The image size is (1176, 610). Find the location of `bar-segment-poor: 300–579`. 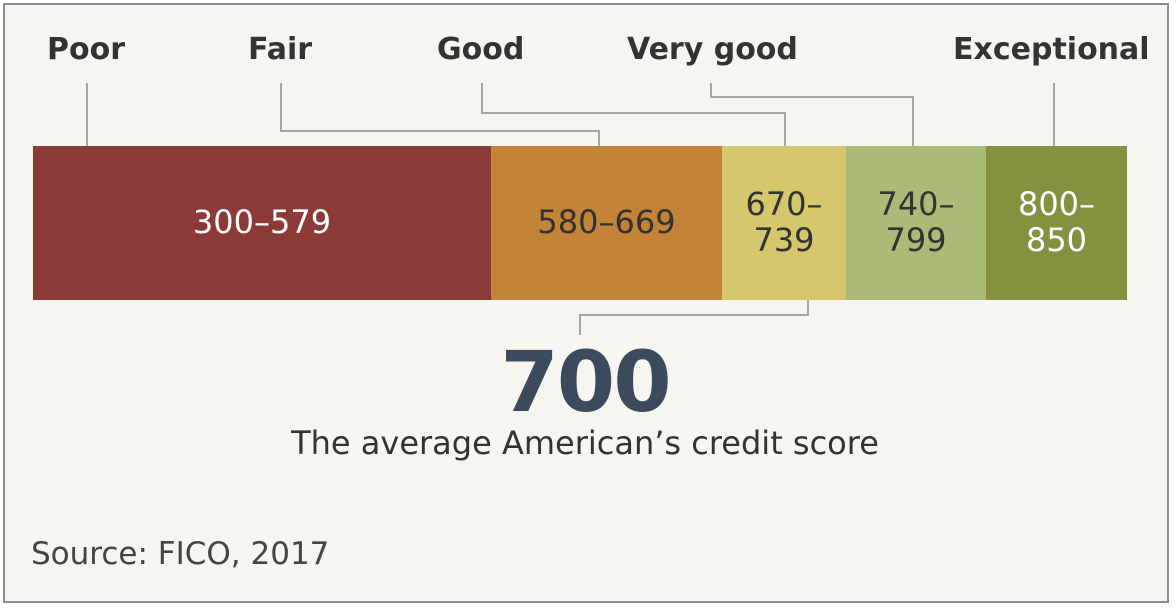

bar-segment-poor: 300–579 is located at coordinates (262, 223).